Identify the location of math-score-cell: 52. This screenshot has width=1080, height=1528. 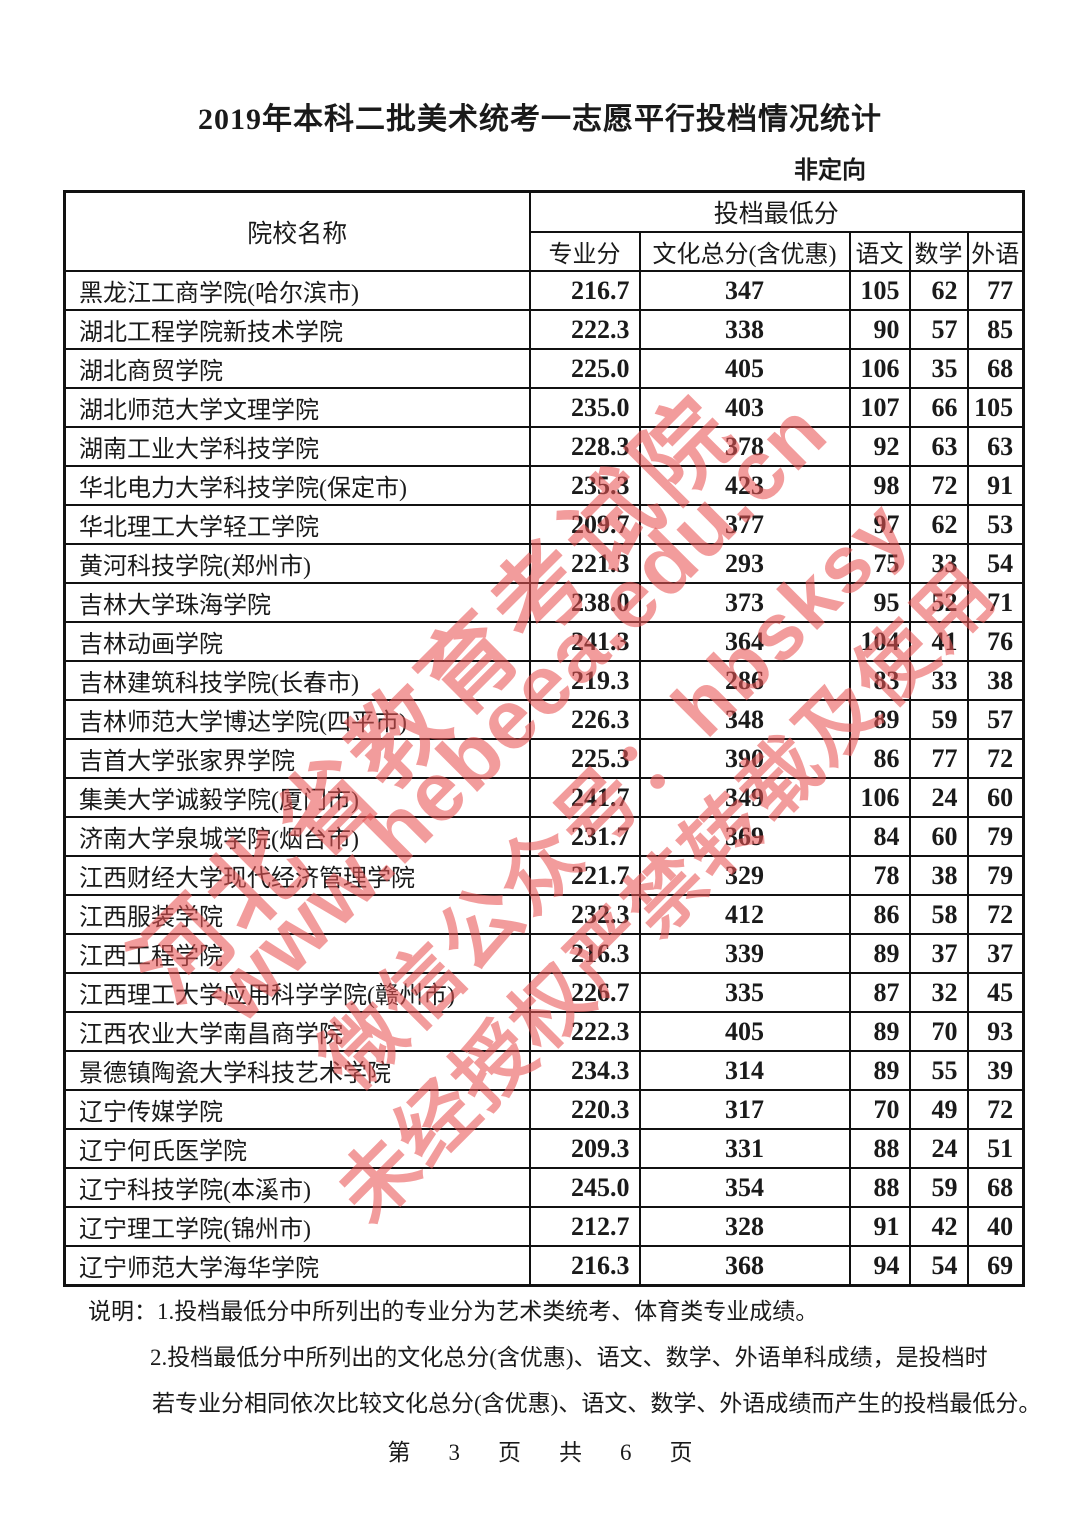
(938, 602).